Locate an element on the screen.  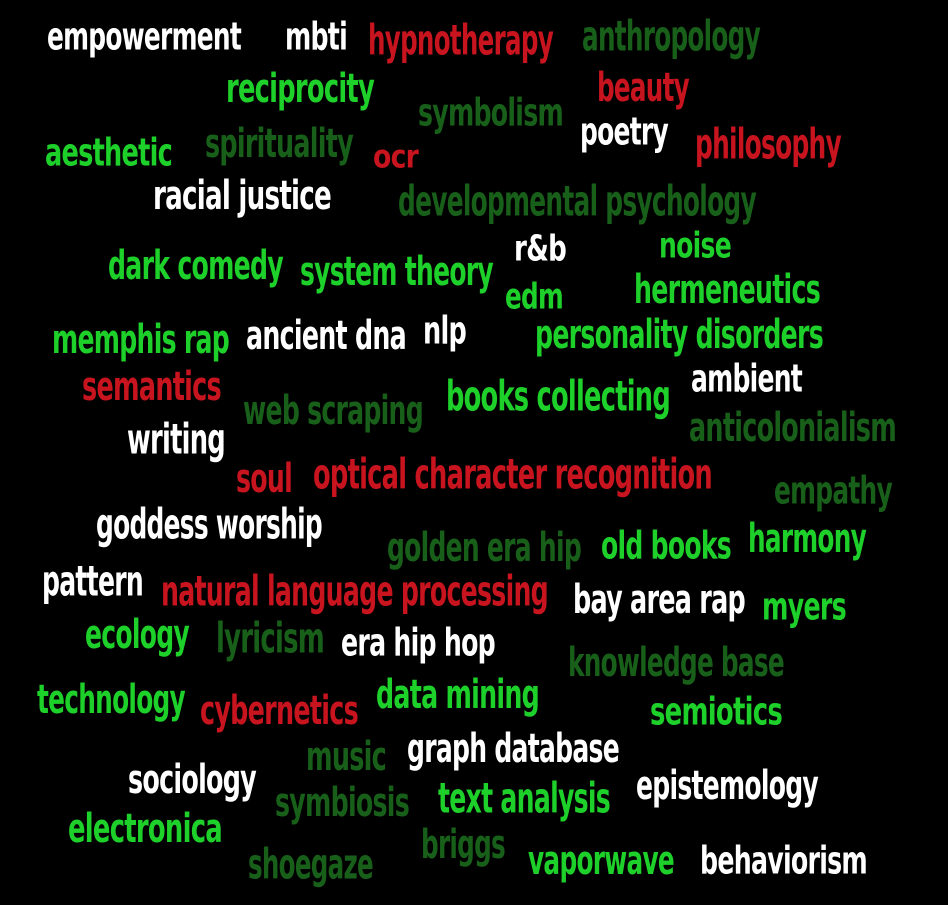
word-philosophy: philosophy is located at coordinates (768, 145).